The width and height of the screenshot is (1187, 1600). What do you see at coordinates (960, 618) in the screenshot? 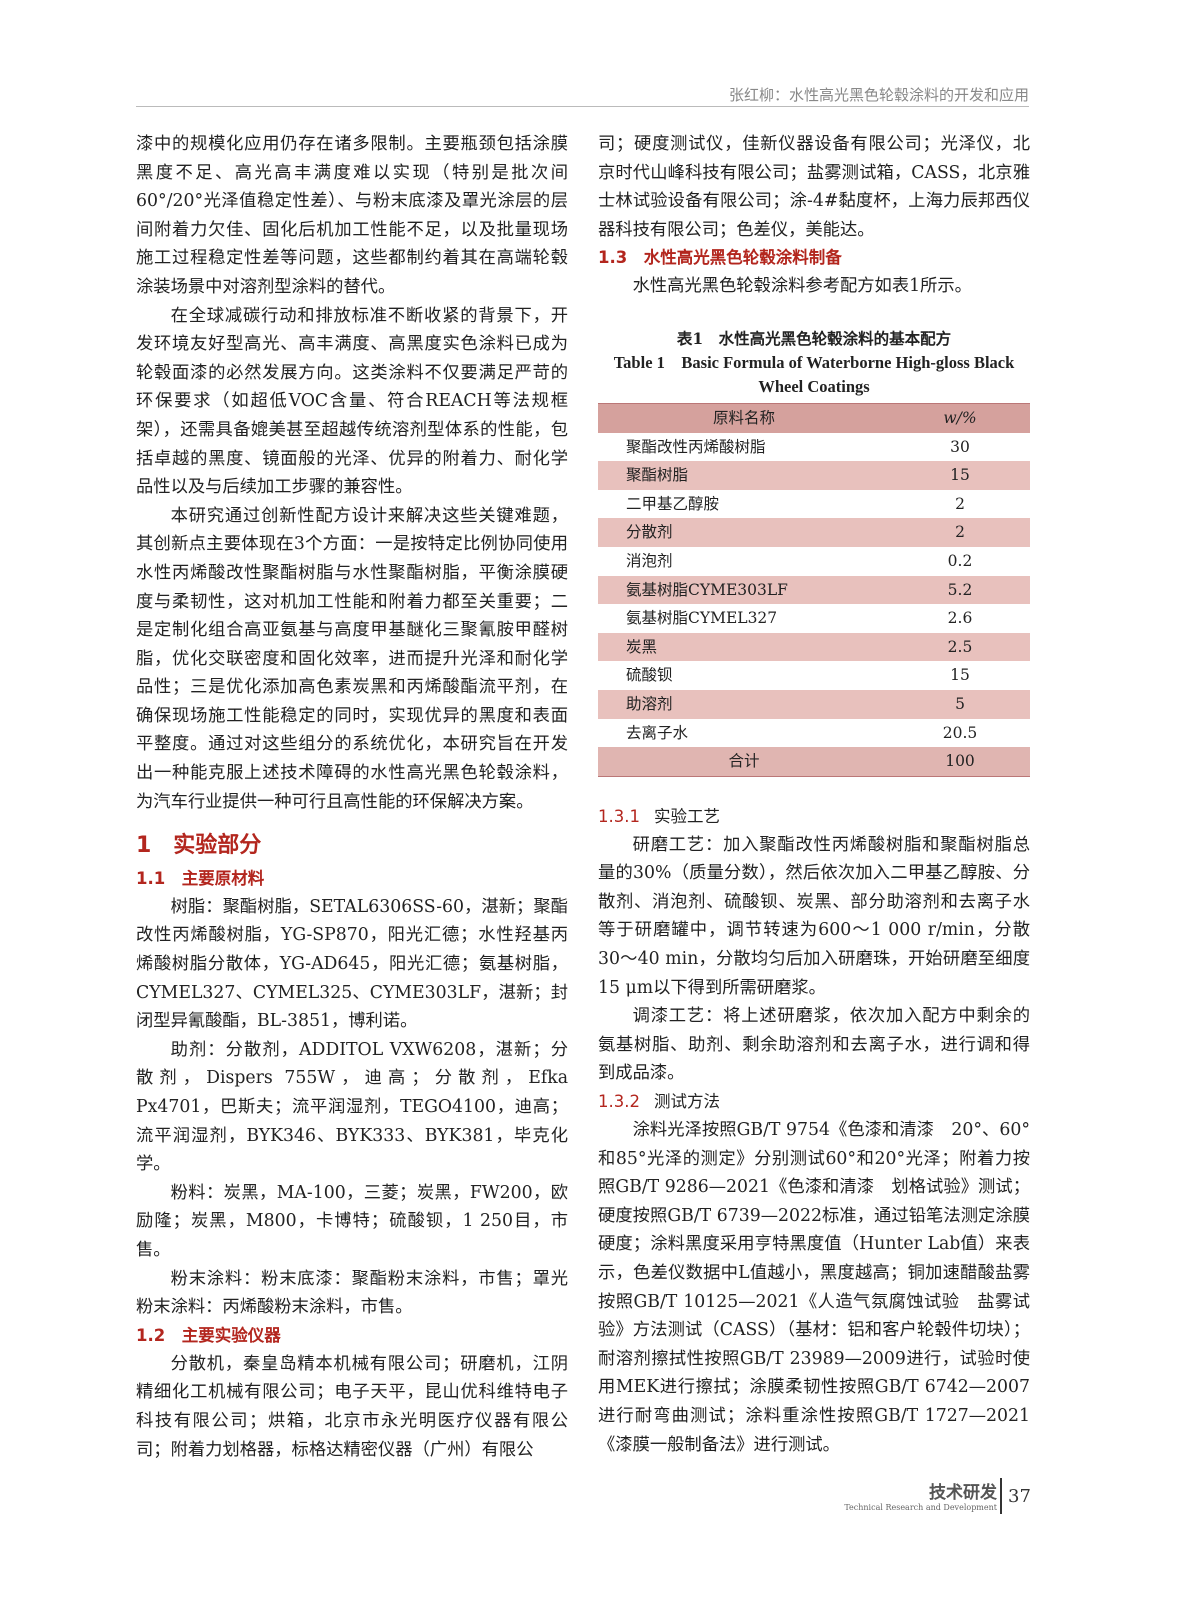
I see `ingredient-value: 2.6` at bounding box center [960, 618].